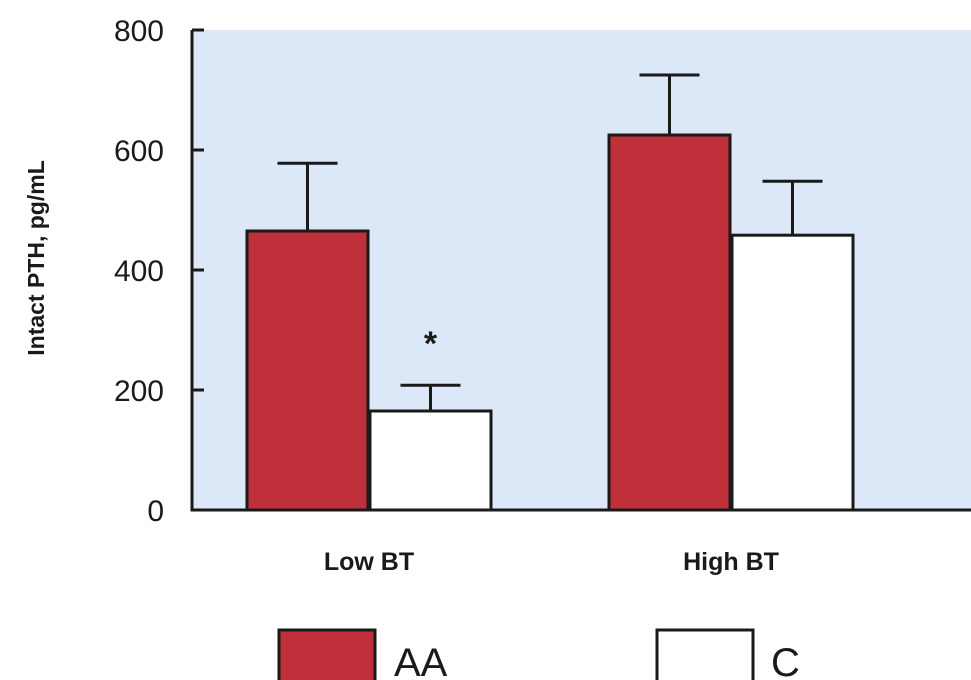 This screenshot has width=971, height=680. Describe the element at coordinates (327, 654) in the screenshot. I see `legend-swatch-aa` at that location.